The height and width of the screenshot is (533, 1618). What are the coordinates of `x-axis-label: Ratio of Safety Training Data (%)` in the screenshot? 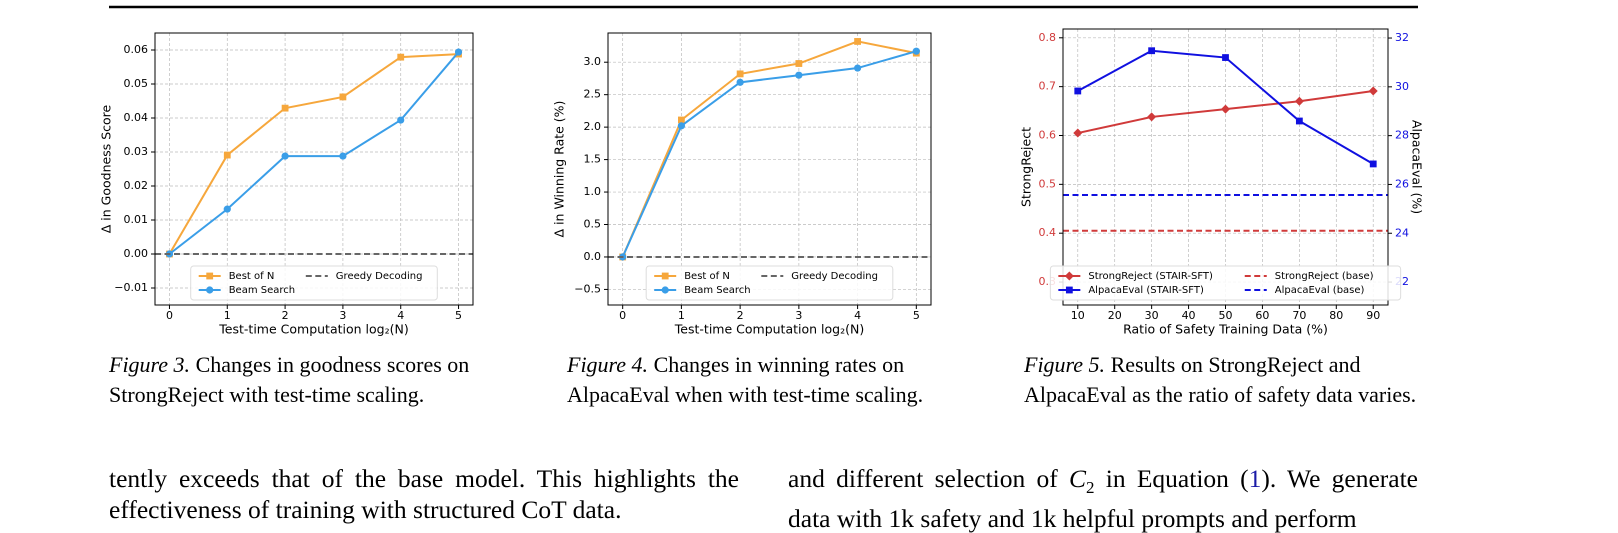 It's located at (1225, 329).